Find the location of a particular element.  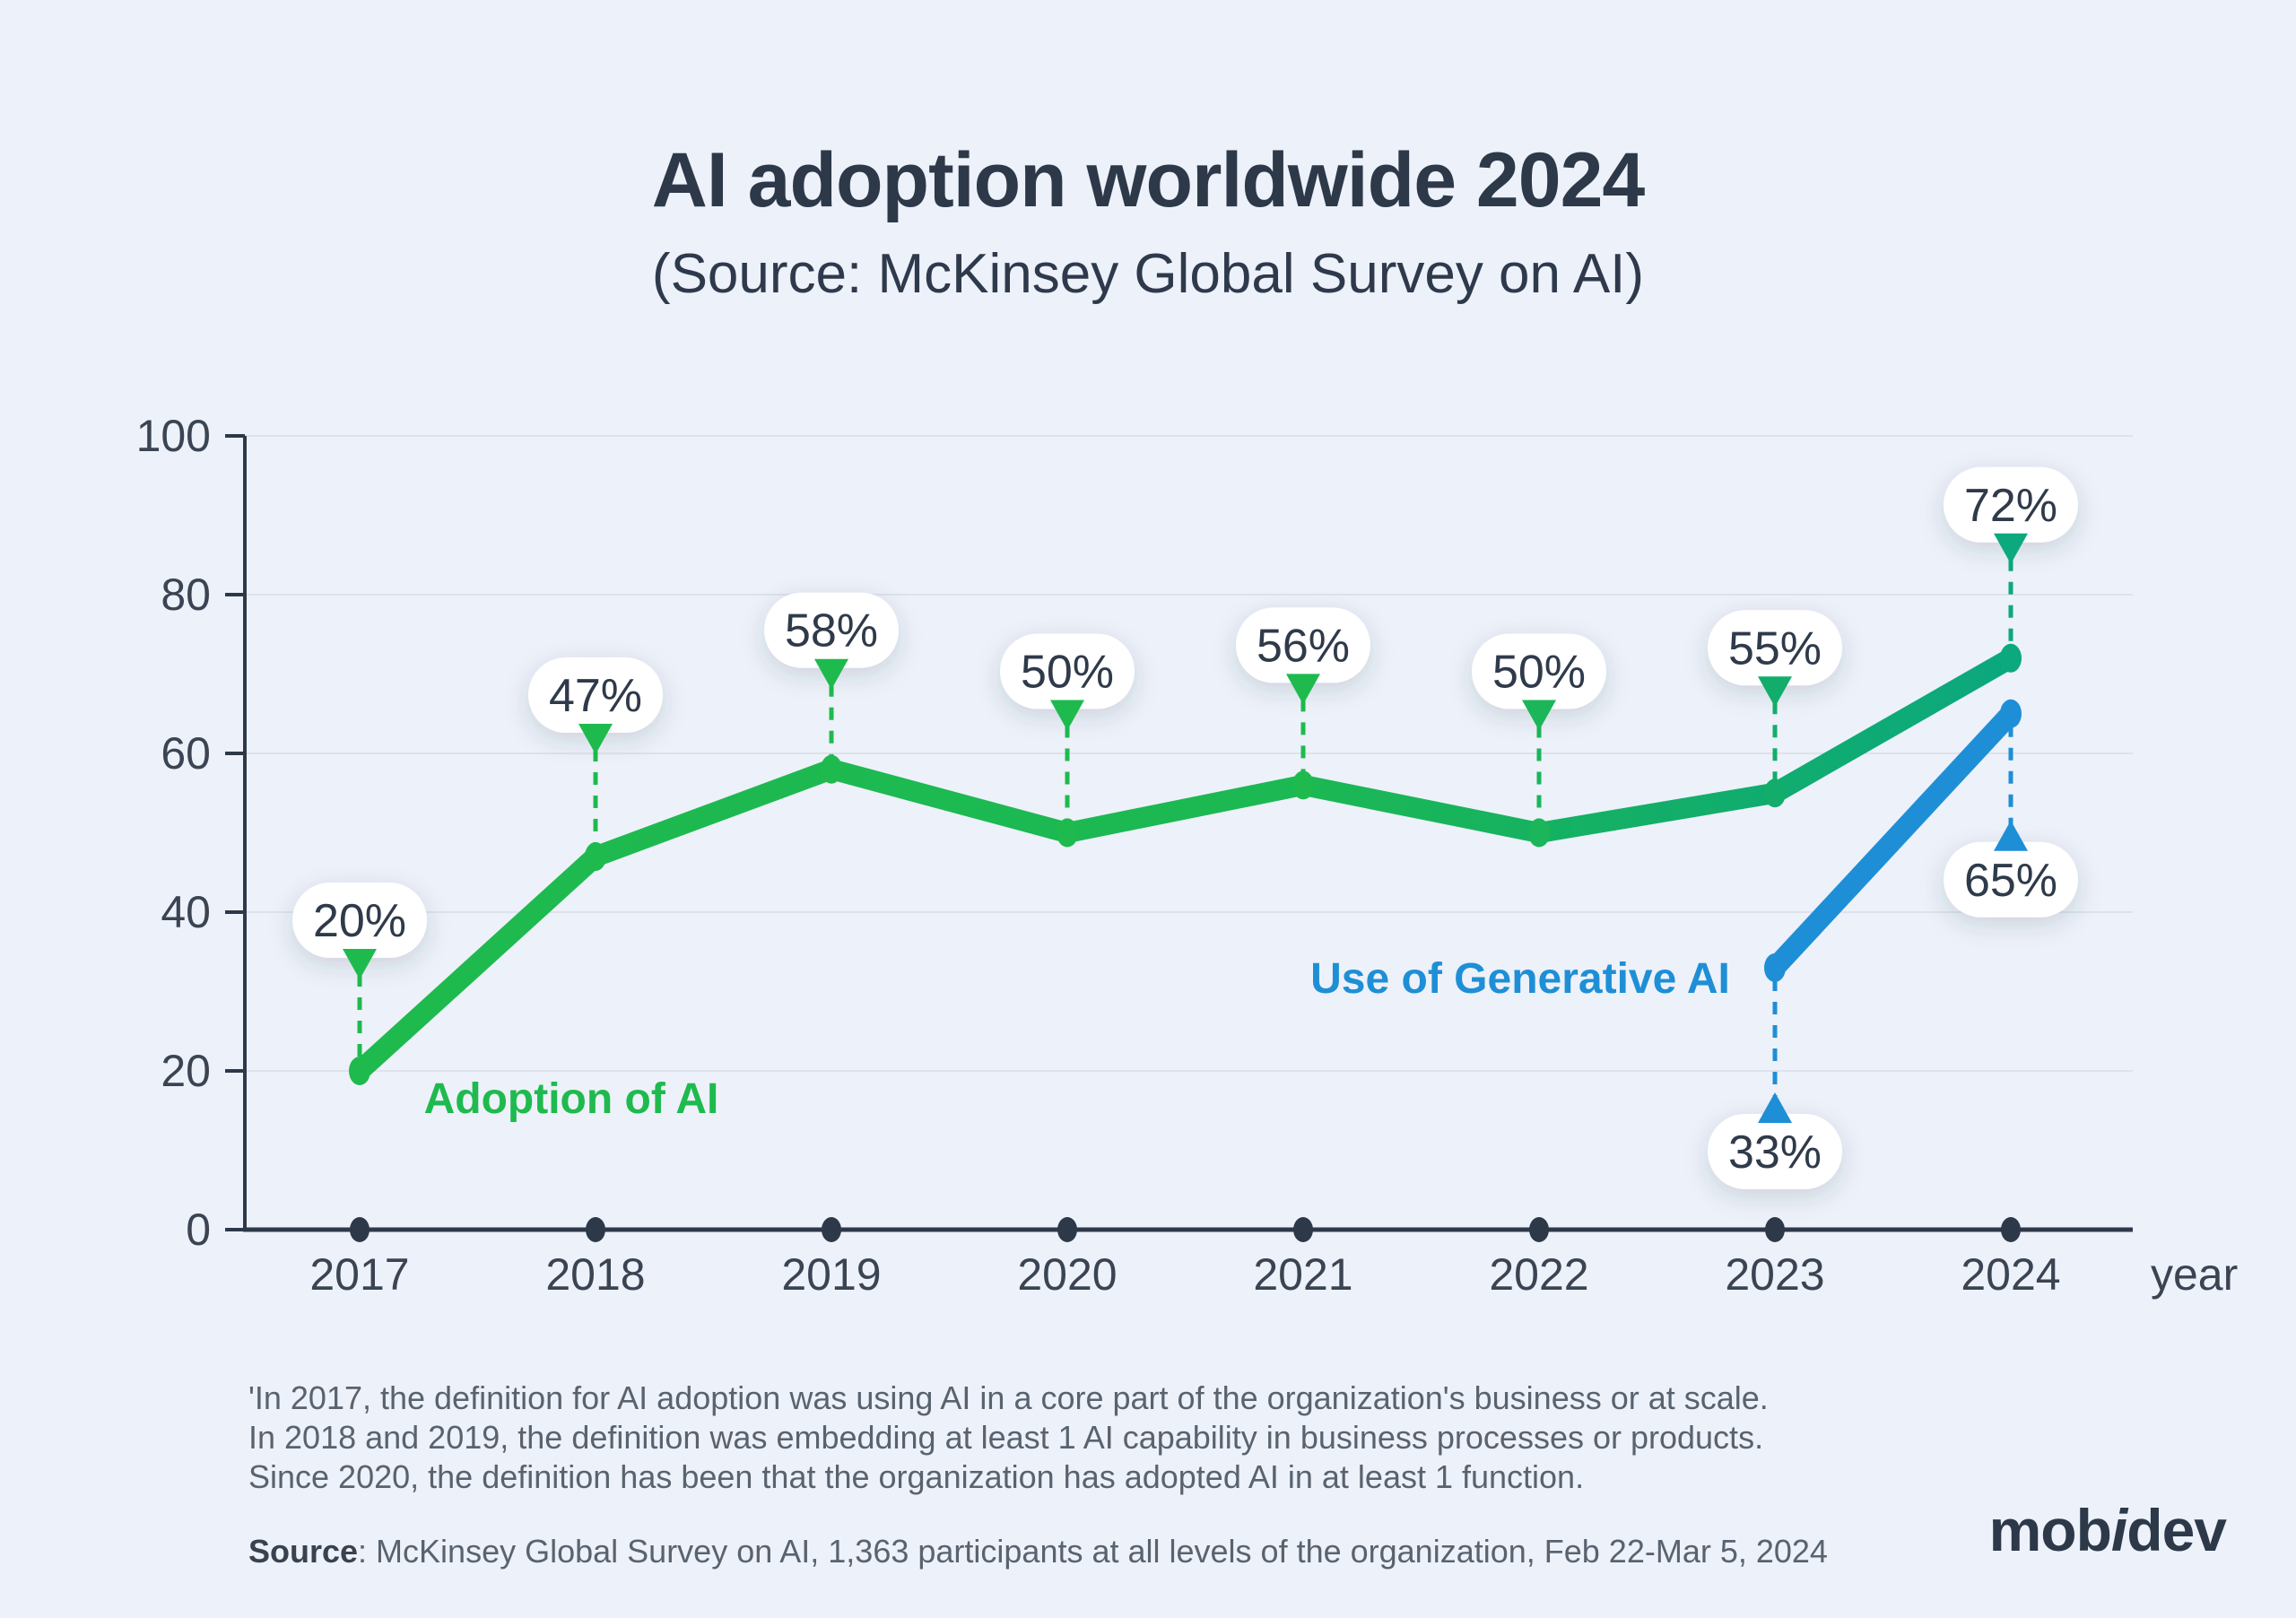

x-axis-label: 2022 is located at coordinates (1538, 1274).